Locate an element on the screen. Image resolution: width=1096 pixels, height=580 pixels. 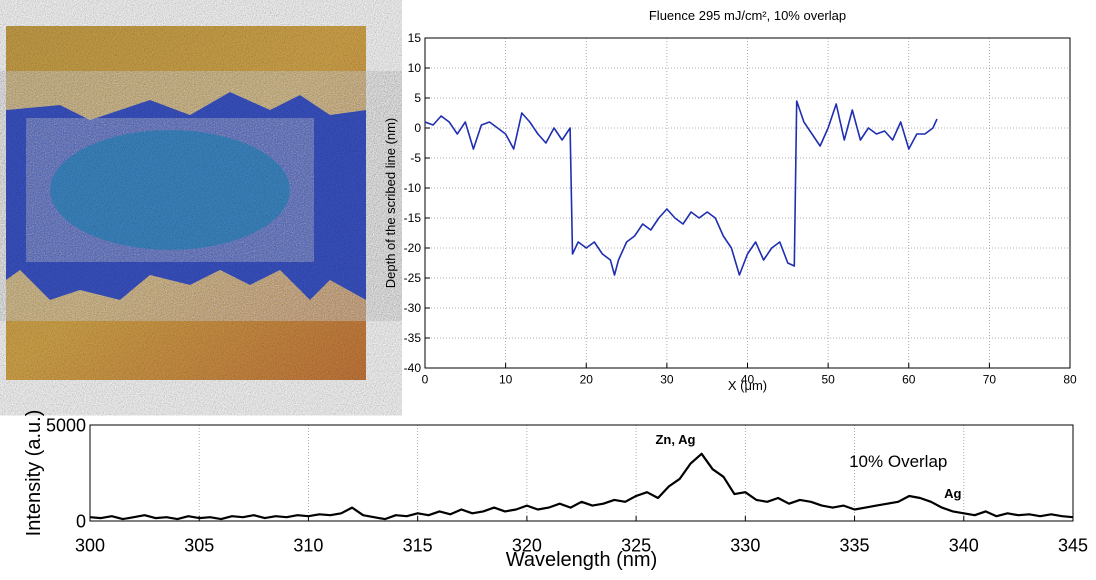
x-tick-label: 40 is located at coordinates (748, 380).